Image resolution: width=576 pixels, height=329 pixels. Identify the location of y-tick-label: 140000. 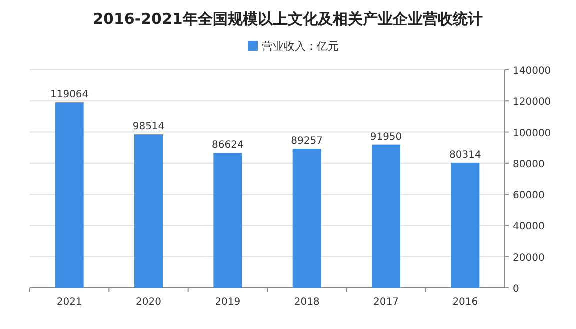
(532, 71).